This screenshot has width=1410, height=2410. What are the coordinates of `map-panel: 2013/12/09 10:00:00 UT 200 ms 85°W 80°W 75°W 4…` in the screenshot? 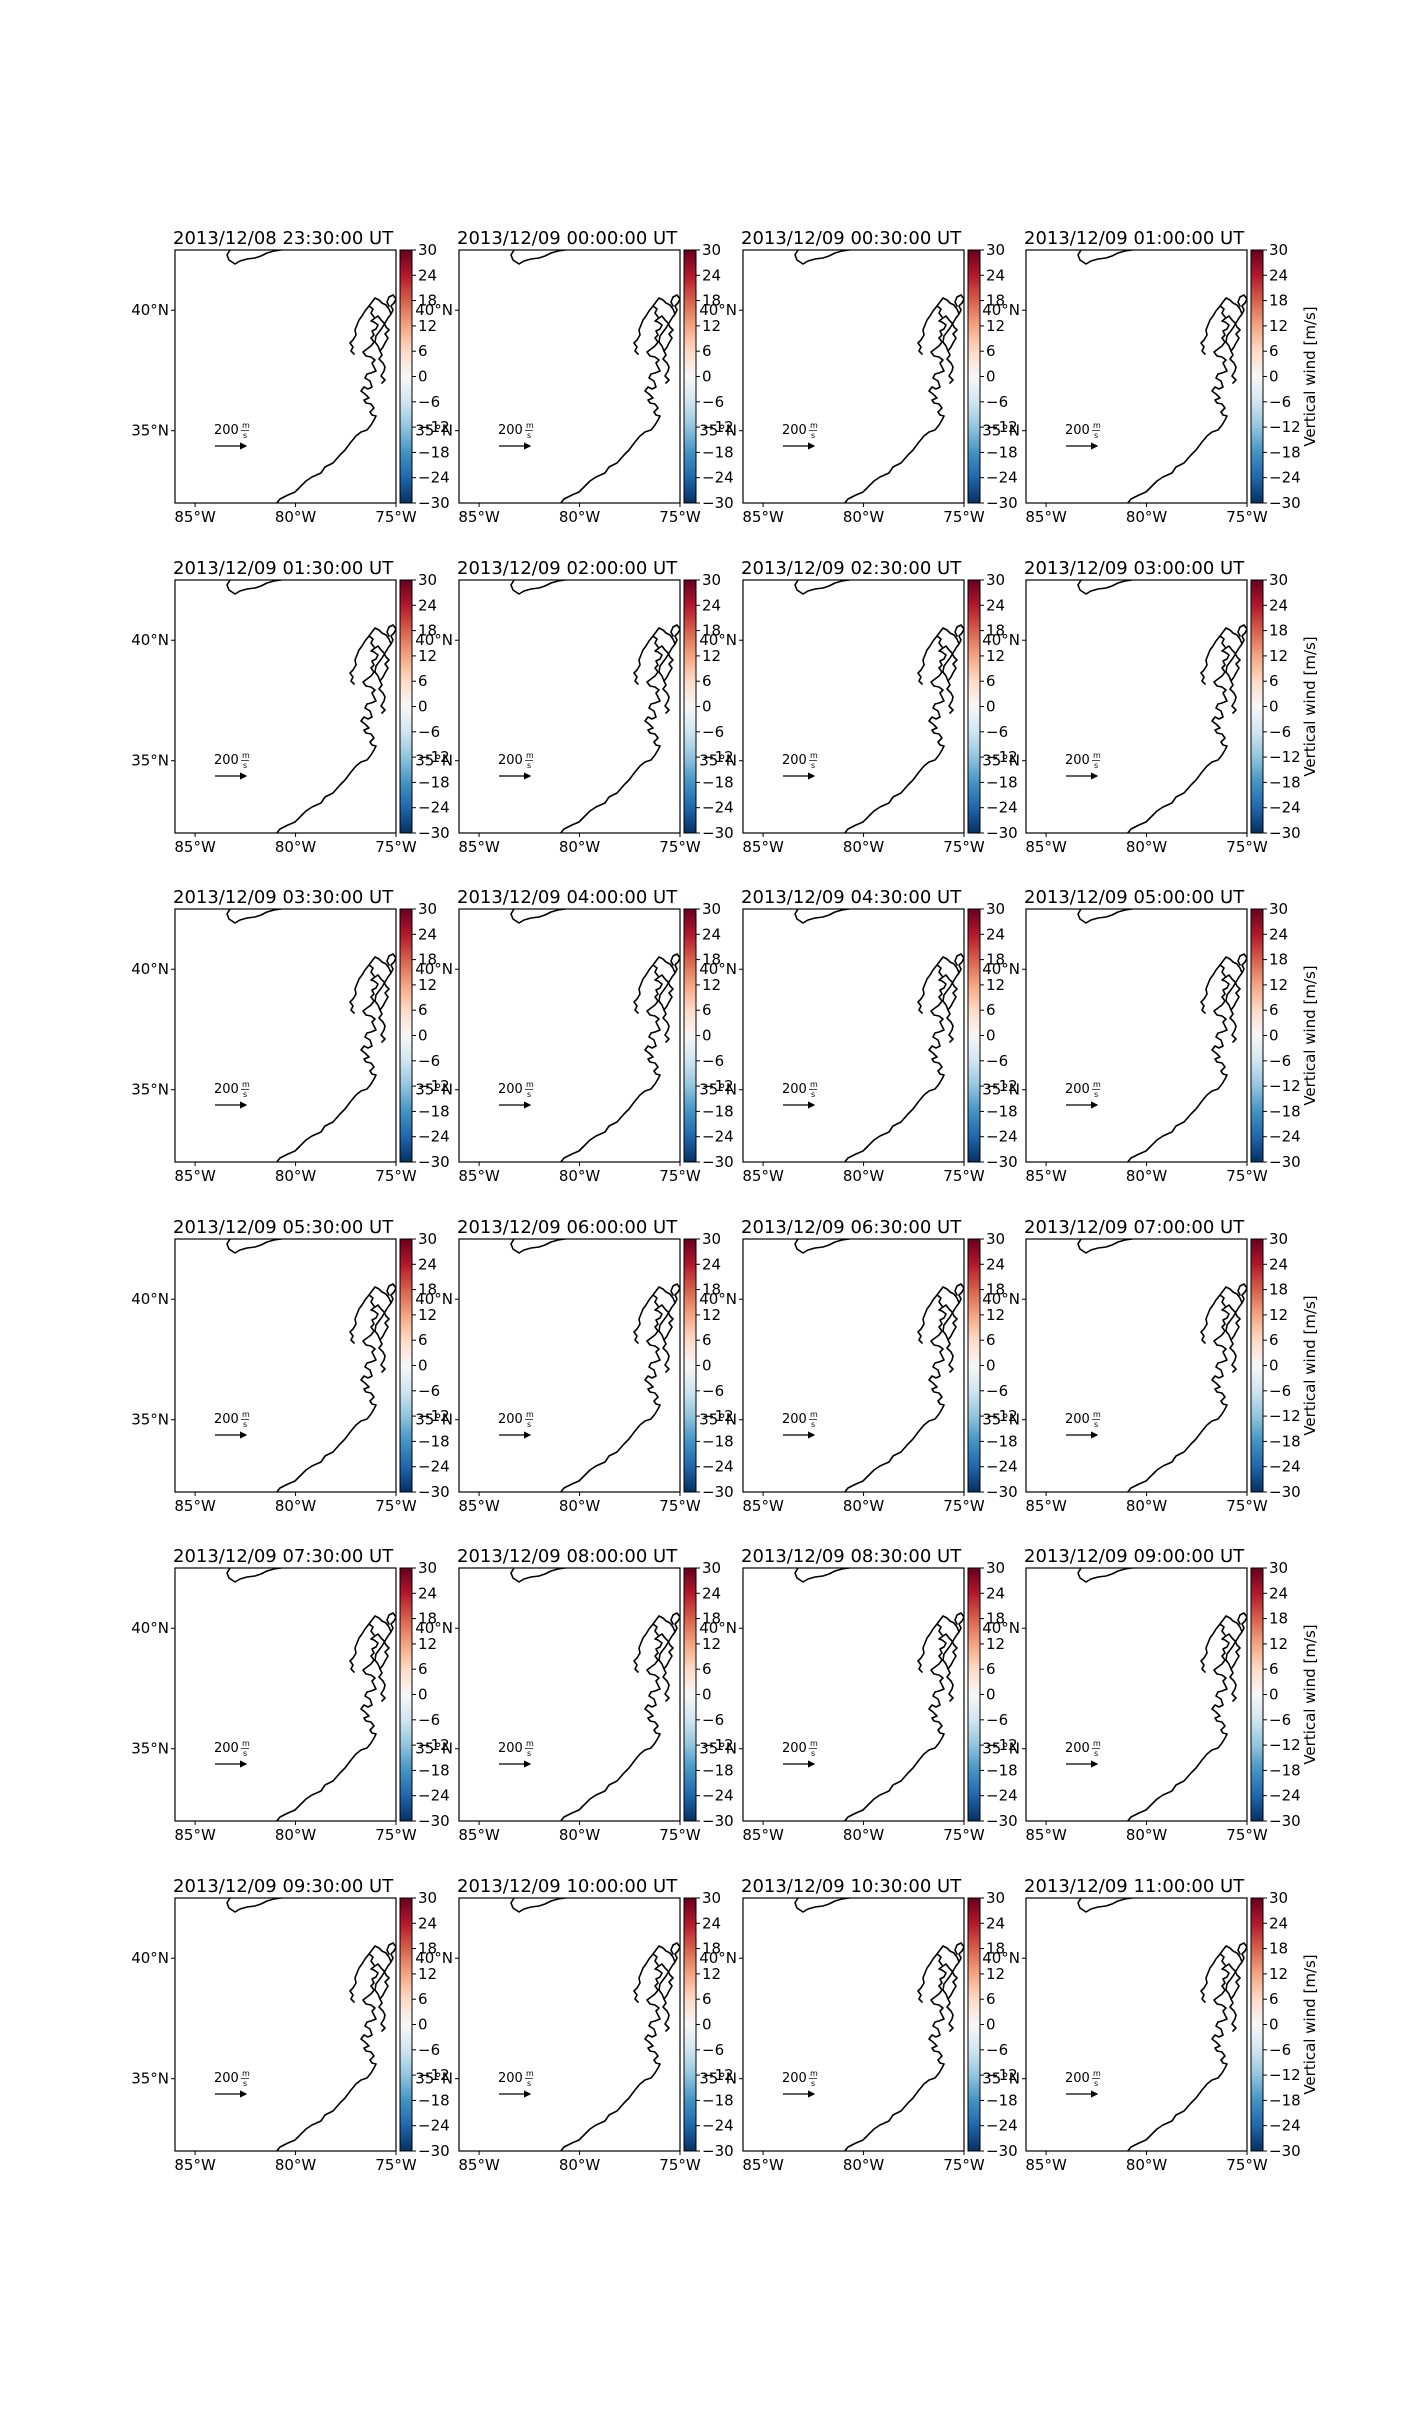 It's located at (574, 2025).